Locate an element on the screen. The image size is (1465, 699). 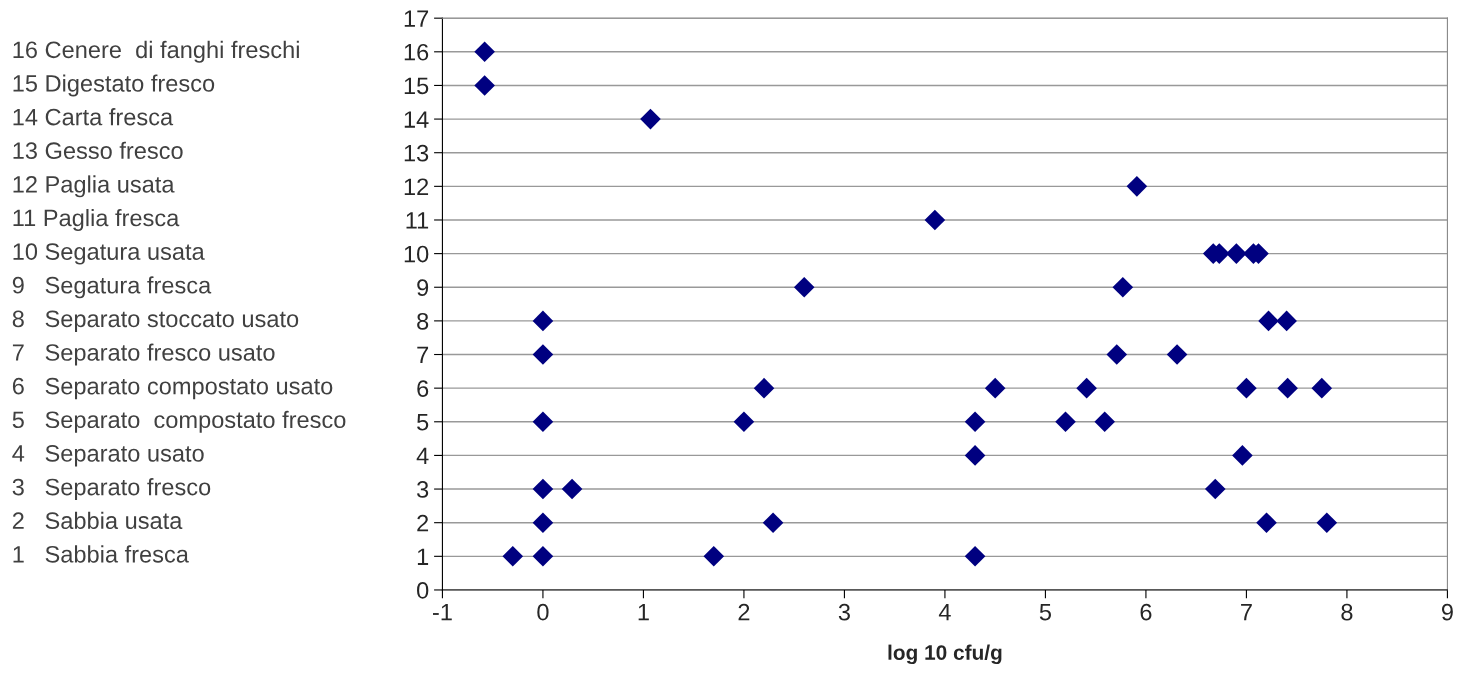
y-tick-label: 0 is located at coordinates (423, 590).